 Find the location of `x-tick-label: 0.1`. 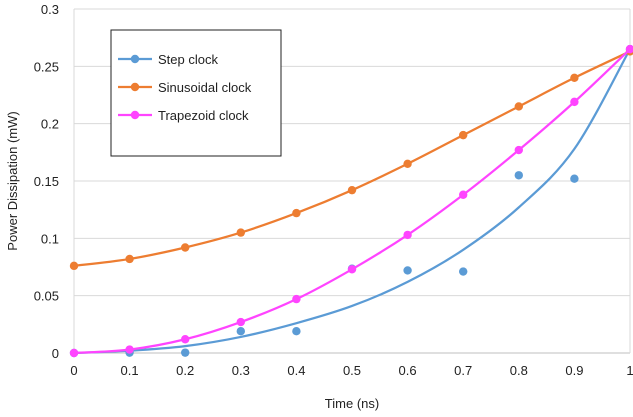

x-tick-label: 0.1 is located at coordinates (130, 370).